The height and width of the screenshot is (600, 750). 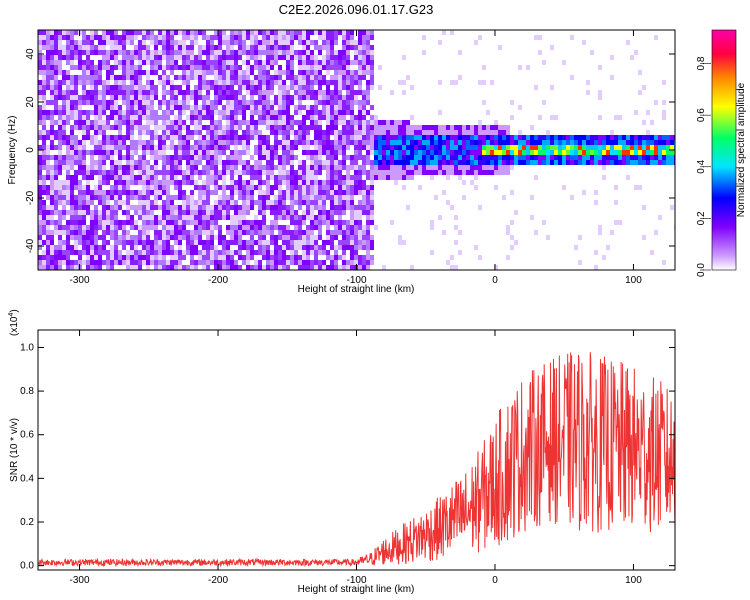 I want to click on spectrogram-y-label: Frequency (Hz), so click(x=12, y=150).